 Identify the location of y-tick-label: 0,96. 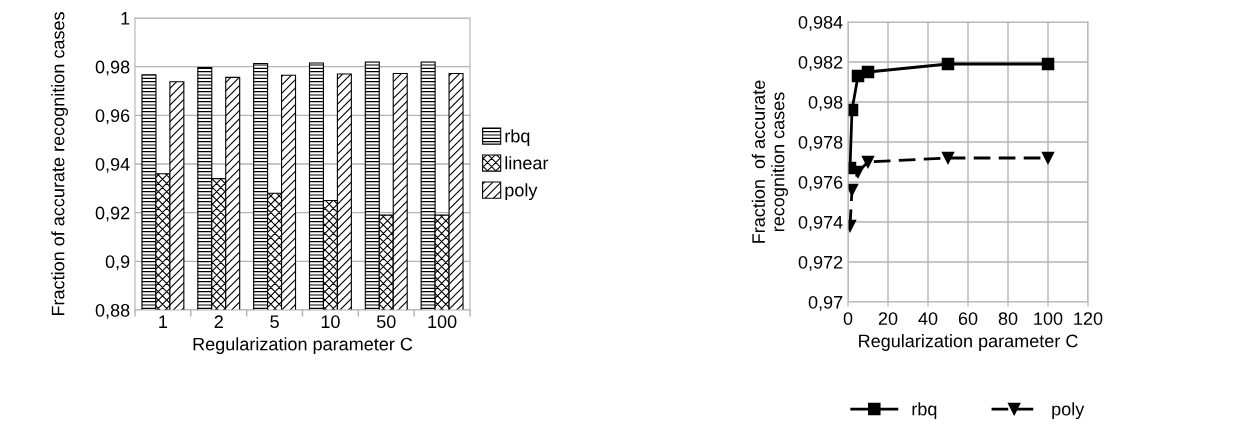
(112, 117).